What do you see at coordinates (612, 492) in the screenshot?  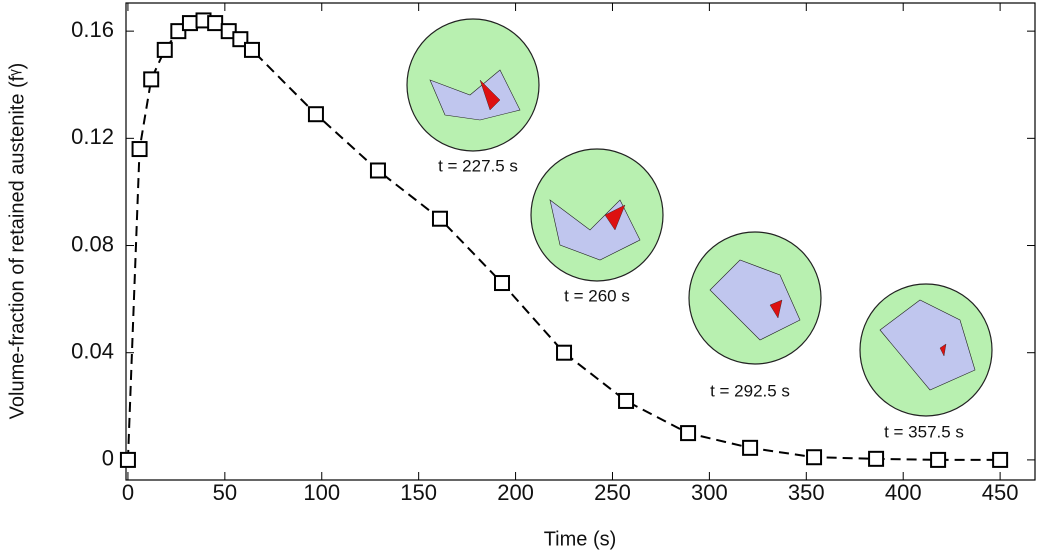 I see `x-tick-label: 250` at bounding box center [612, 492].